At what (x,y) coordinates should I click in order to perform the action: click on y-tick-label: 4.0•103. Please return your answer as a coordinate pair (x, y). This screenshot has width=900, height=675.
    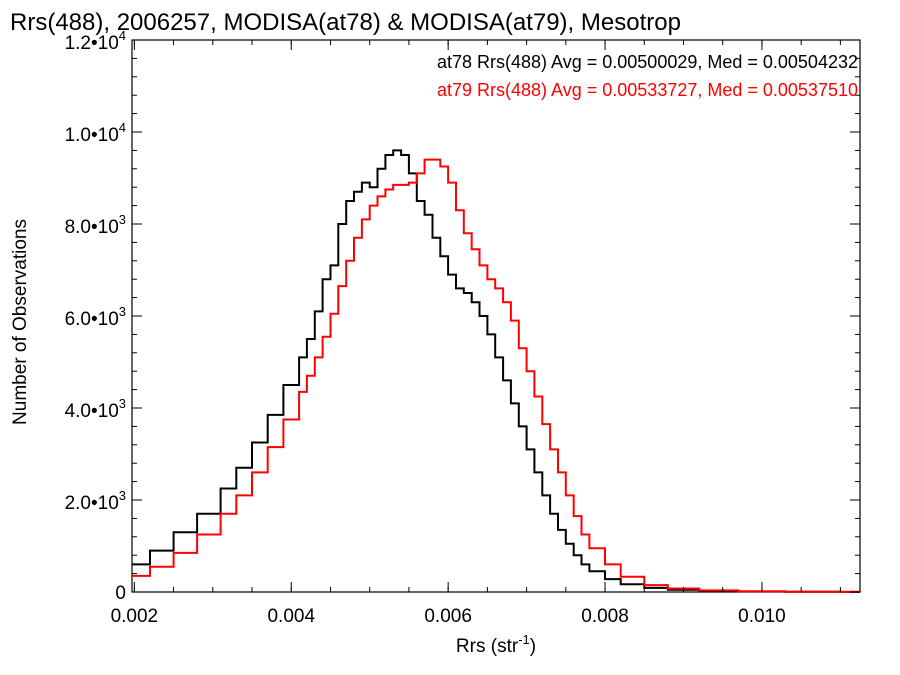
    Looking at the image, I should click on (95, 409).